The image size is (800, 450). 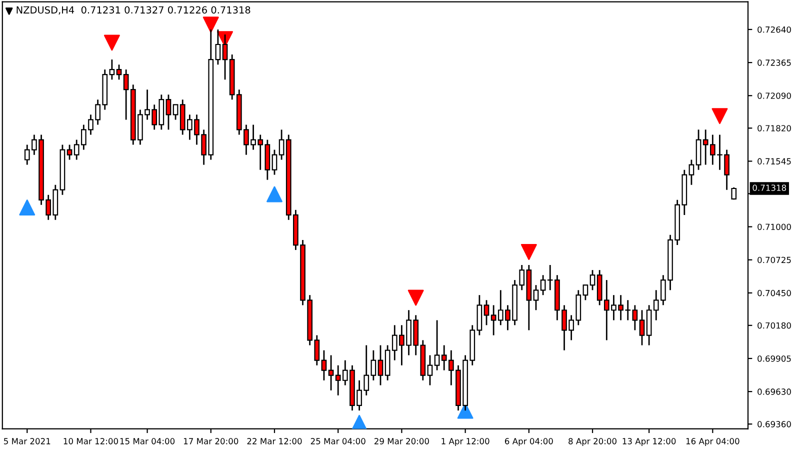 What do you see at coordinates (91, 441) in the screenshot?
I see `x-tick-label: 10 Mar 12:00` at bounding box center [91, 441].